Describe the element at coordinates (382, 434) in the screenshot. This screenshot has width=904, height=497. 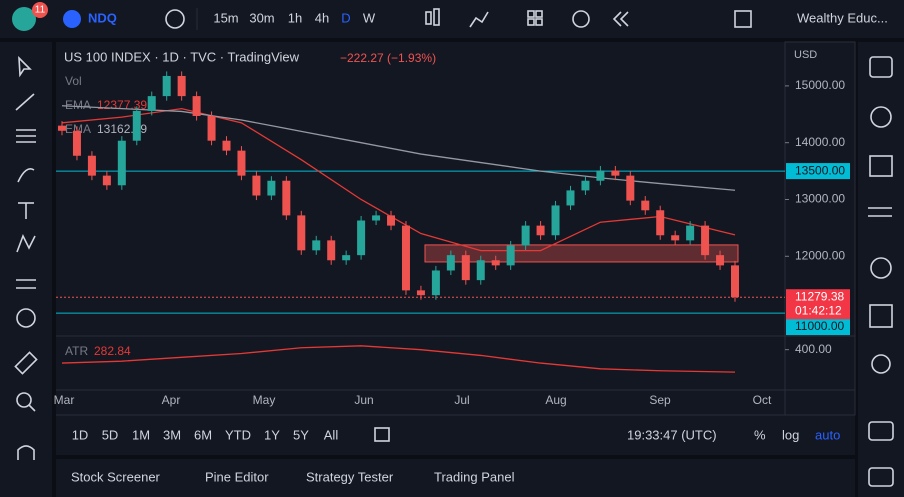
I see `date-range-icon` at that location.